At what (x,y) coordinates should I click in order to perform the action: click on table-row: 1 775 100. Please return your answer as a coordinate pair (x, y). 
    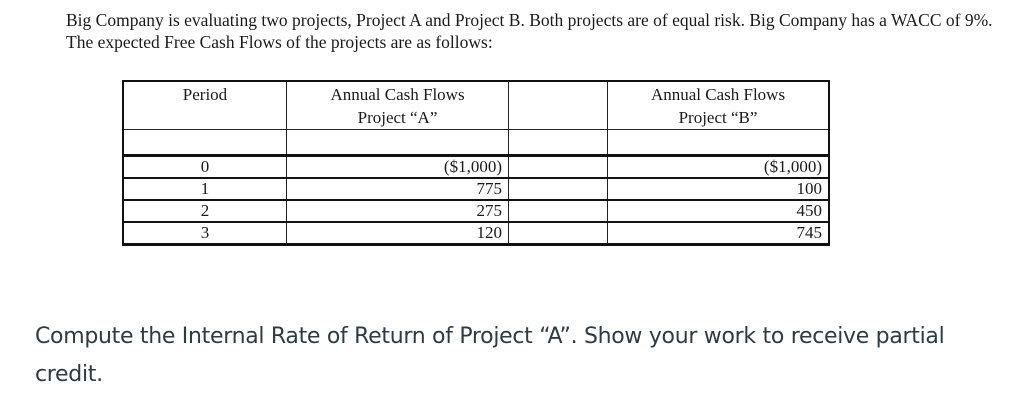
    Looking at the image, I should click on (476, 189).